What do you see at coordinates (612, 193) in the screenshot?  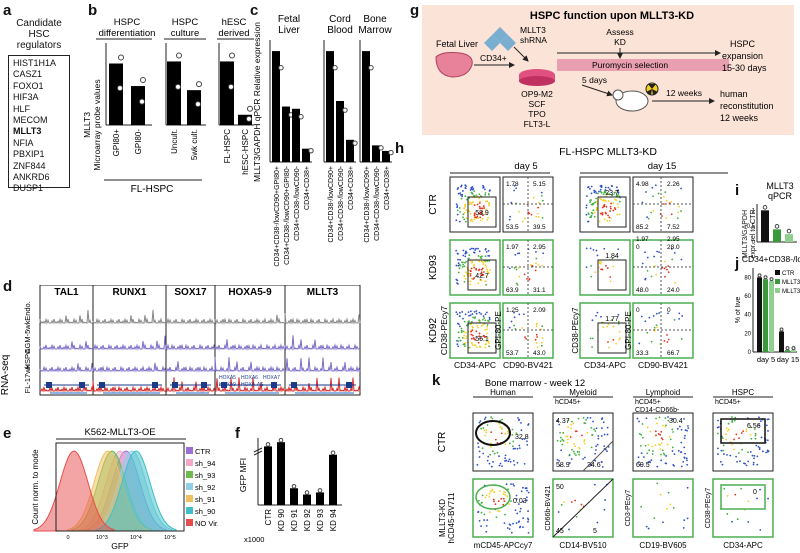 I see `gate-value: 23.7` at bounding box center [612, 193].